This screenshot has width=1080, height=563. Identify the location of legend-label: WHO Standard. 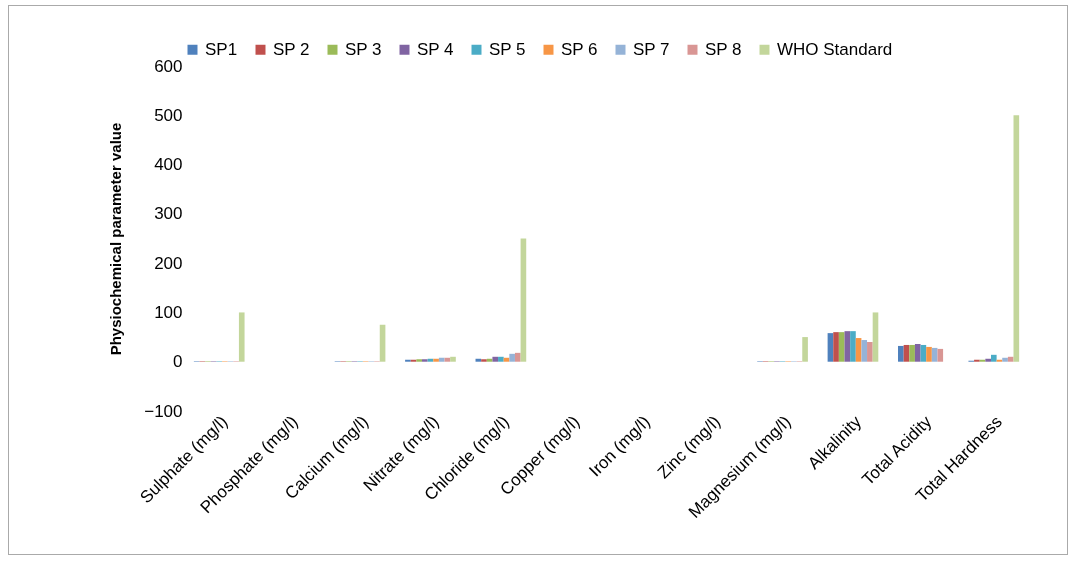
(835, 49).